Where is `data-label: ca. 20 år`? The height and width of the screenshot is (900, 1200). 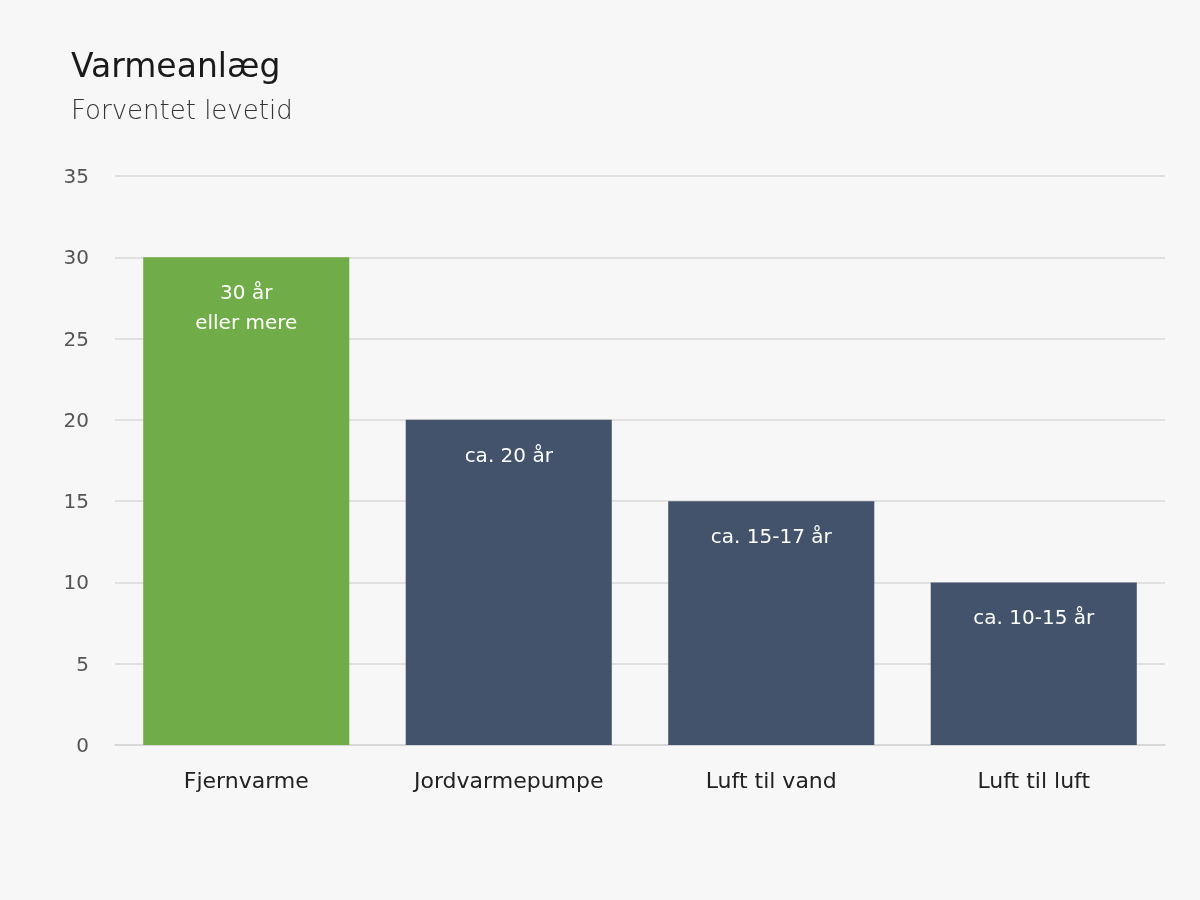
data-label: ca. 20 år is located at coordinates (509, 454).